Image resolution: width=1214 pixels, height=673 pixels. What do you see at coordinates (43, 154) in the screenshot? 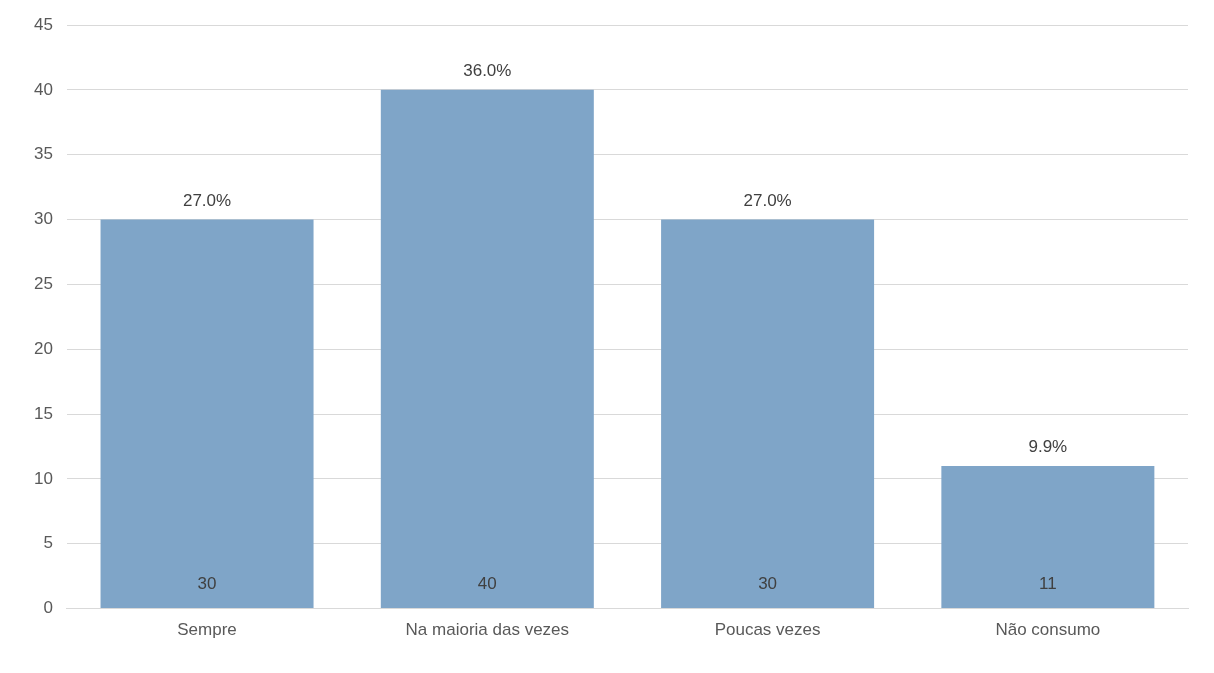
I see `y-tick-label: 35` at bounding box center [43, 154].